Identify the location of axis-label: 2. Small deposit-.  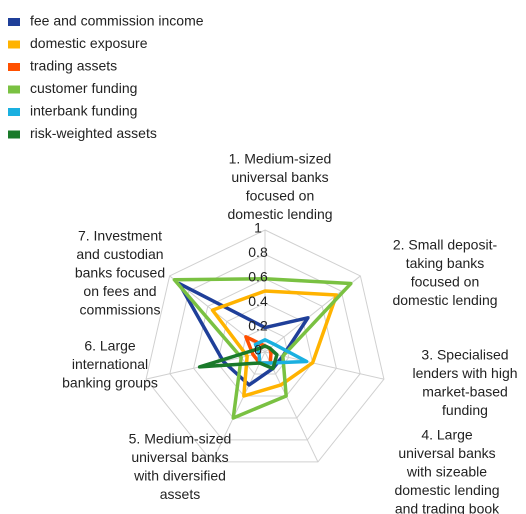
(445, 245).